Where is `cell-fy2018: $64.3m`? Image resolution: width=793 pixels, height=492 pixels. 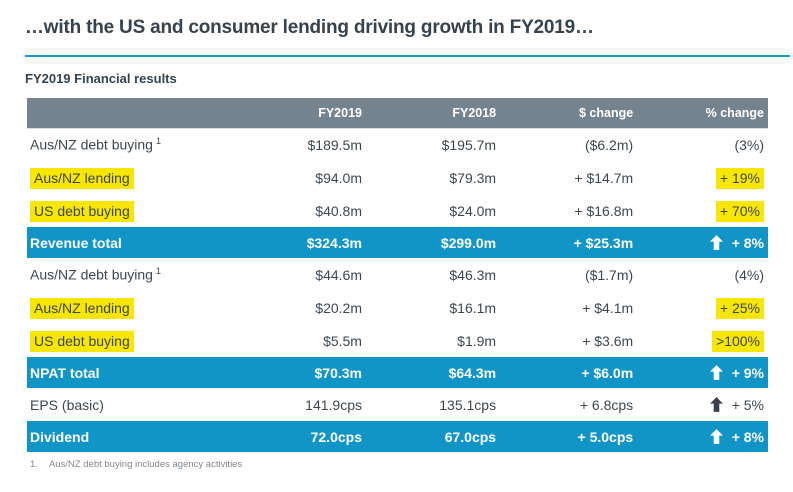
cell-fy2018: $64.3m is located at coordinates (433, 372).